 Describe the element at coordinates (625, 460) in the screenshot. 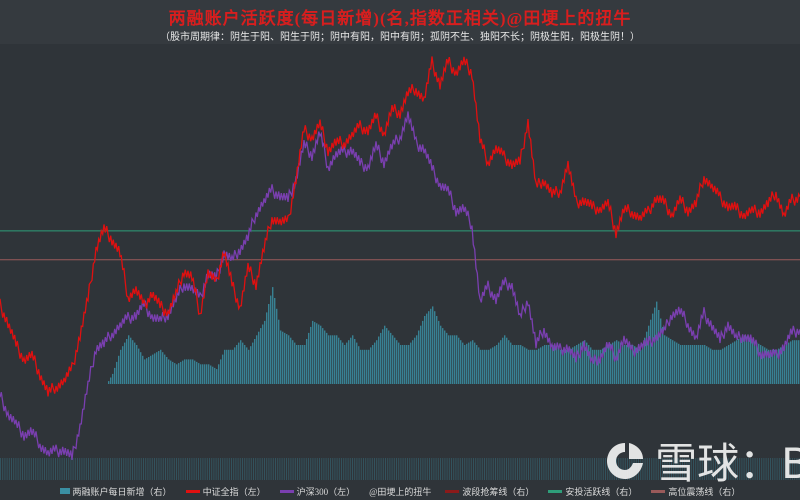

I see `snowball-logo-icon` at that location.